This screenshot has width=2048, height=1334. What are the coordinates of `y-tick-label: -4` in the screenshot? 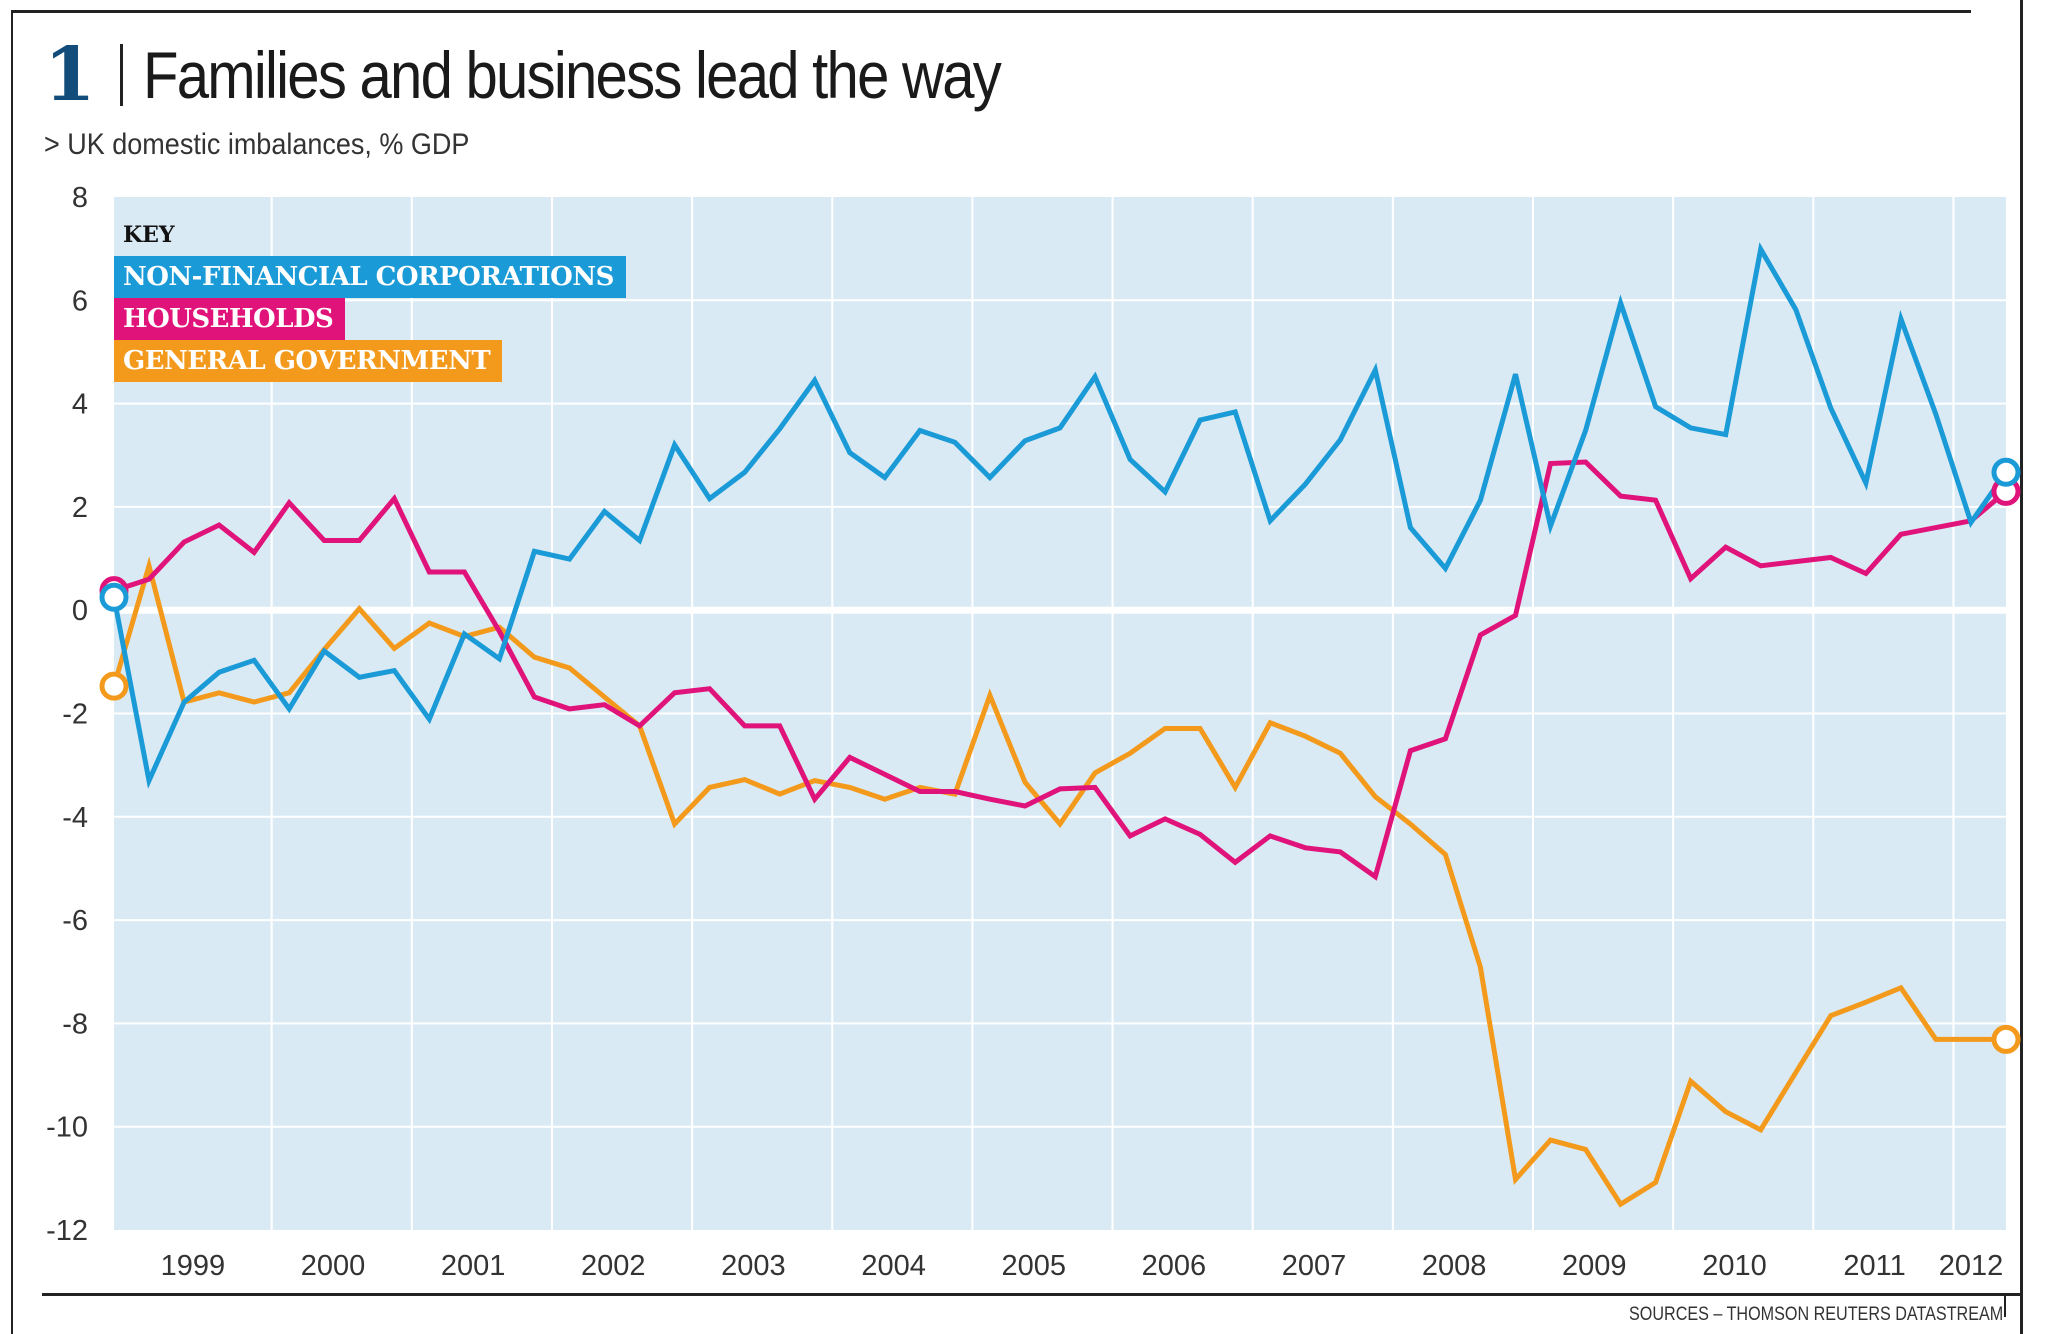 It's located at (75, 818).